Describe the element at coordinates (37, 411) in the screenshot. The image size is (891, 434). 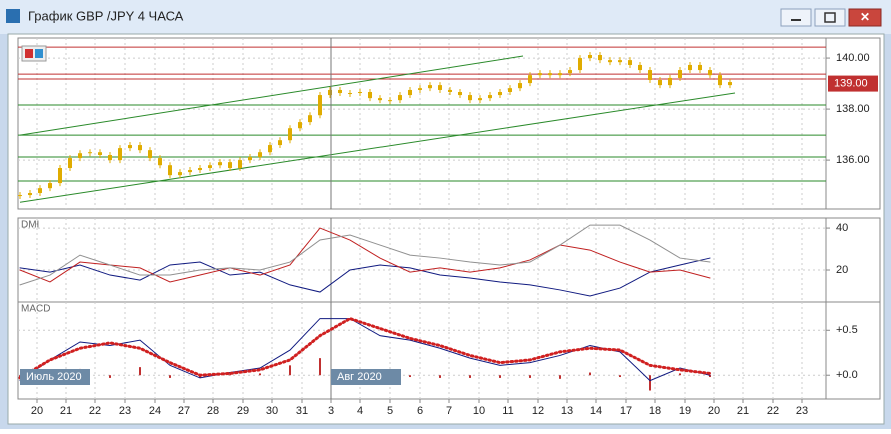
I see `x-tick-label: 20` at that location.